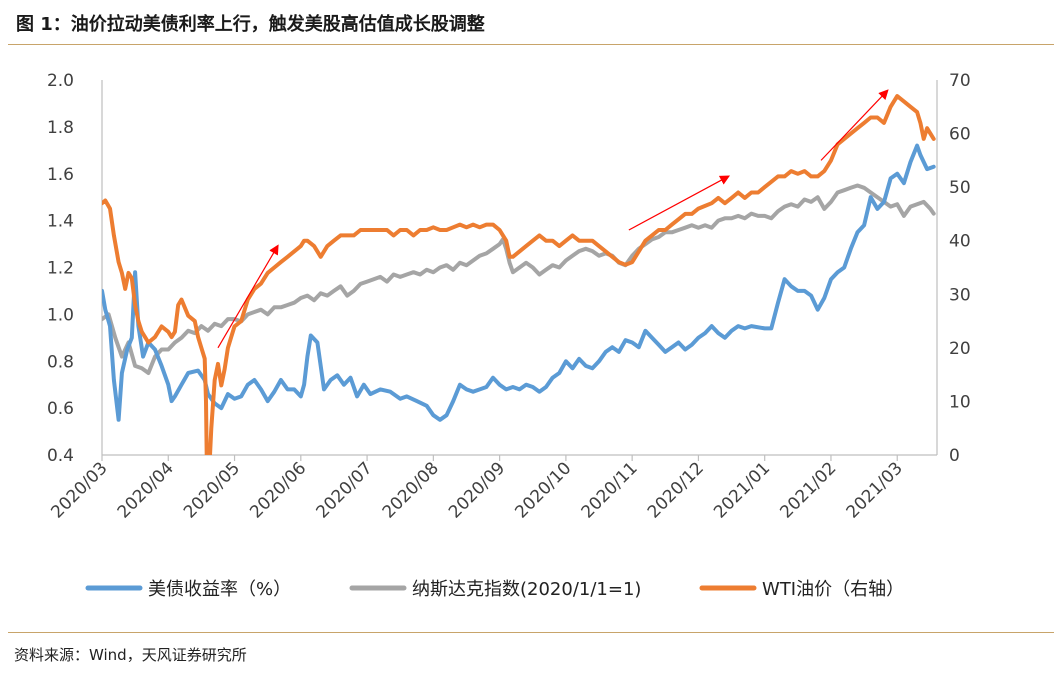 The height and width of the screenshot is (676, 1060). What do you see at coordinates (960, 349) in the screenshot?
I see `y-right-tick-label: 20` at bounding box center [960, 349].